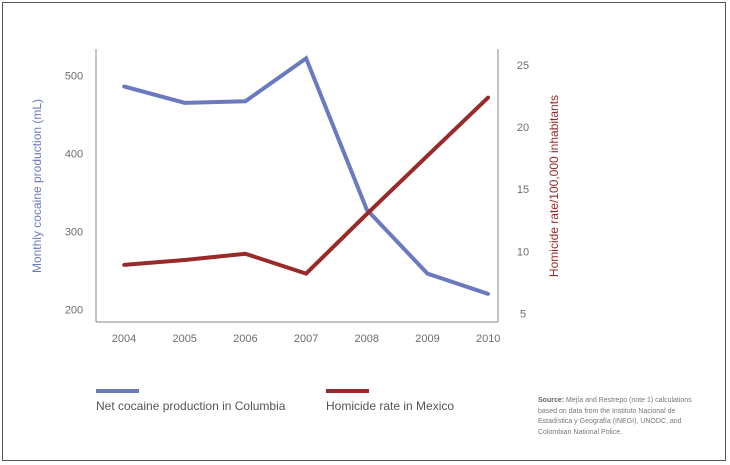  I want to click on x-tick-label: 2007, so click(306, 339).